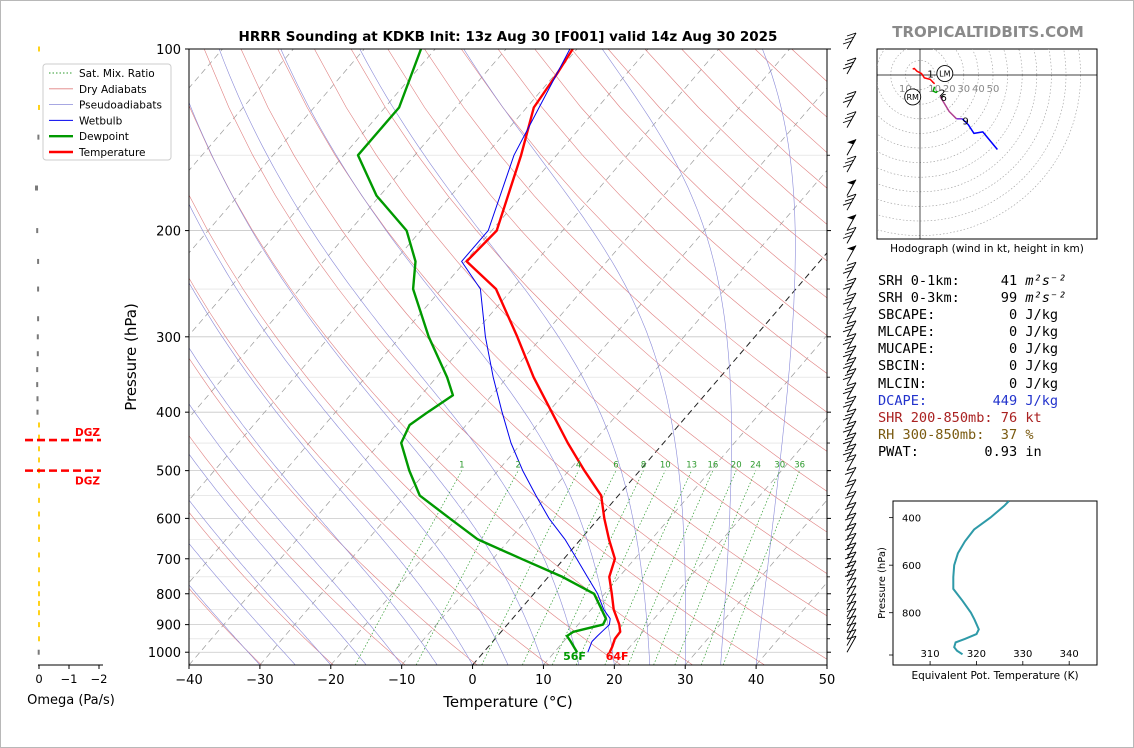 This screenshot has width=1134, height=748. What do you see at coordinates (38, 679) in the screenshot?
I see `omega-tick-label: 0` at bounding box center [38, 679].